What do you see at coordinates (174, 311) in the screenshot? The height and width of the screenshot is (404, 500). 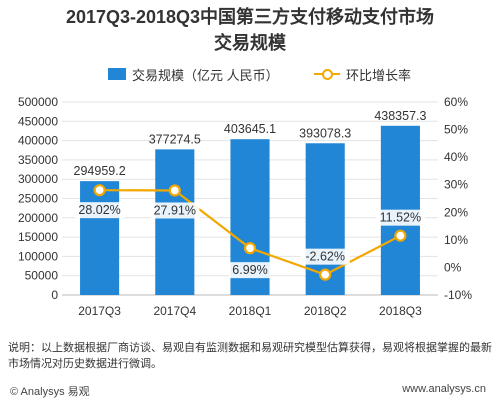 I see `x-tick-label: 2017Q4` at bounding box center [174, 311].